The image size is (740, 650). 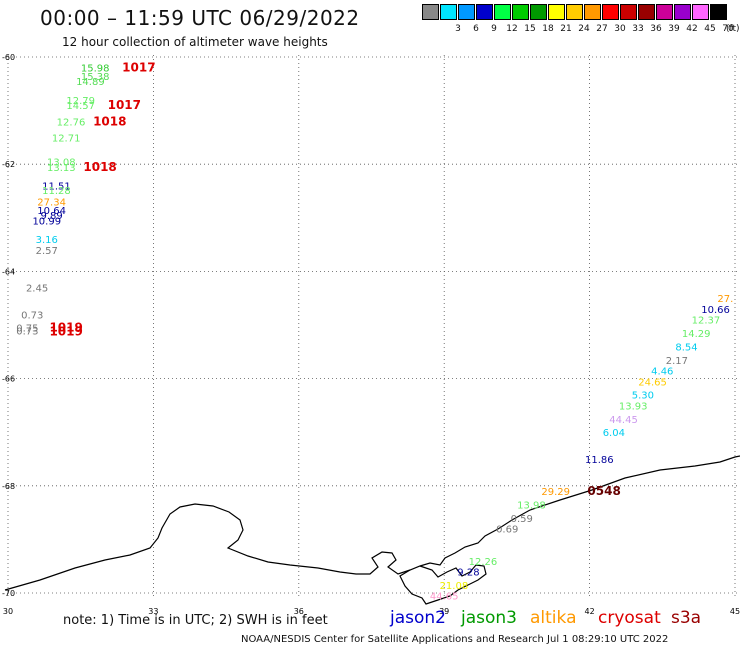 I want to click on wave-height-label: 0.75, so click(x=27, y=329).